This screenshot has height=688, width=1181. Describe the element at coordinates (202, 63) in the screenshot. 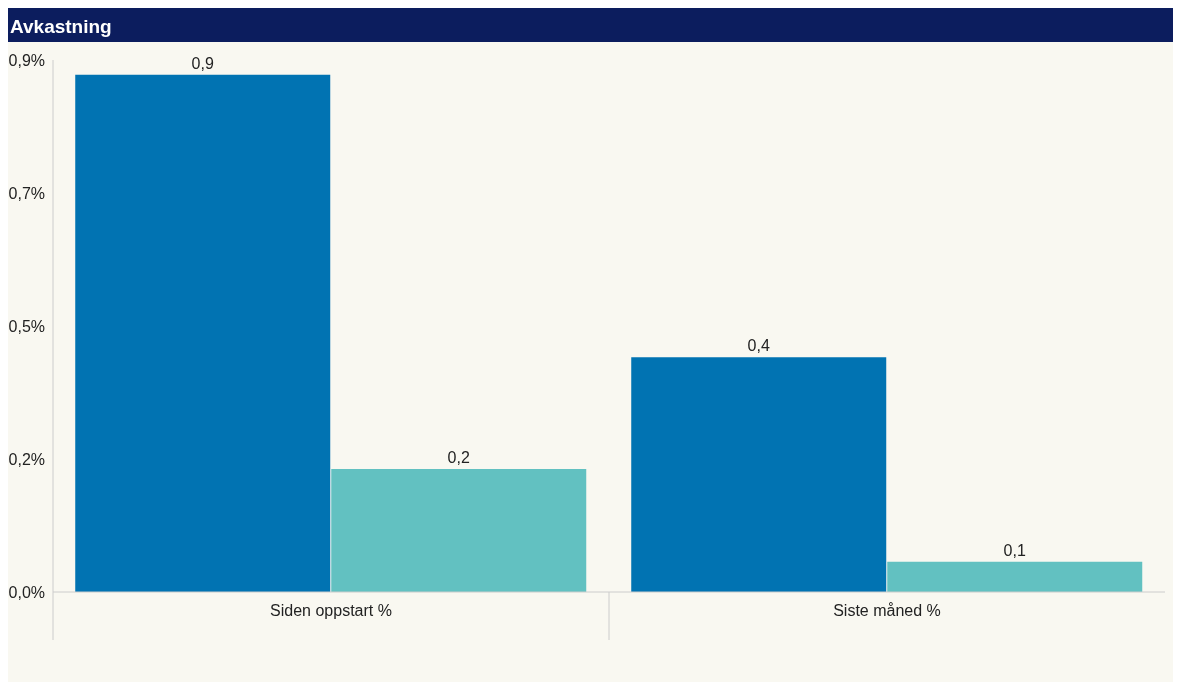

I see `data-label: 0,9` at that location.